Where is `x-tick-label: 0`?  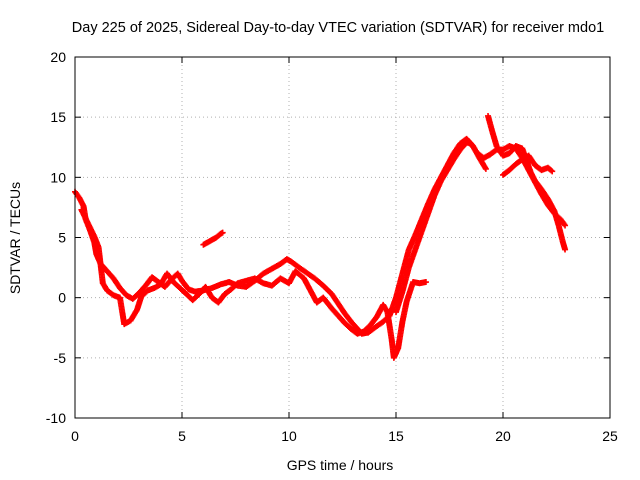
x-tick-label: 0 is located at coordinates (75, 436).